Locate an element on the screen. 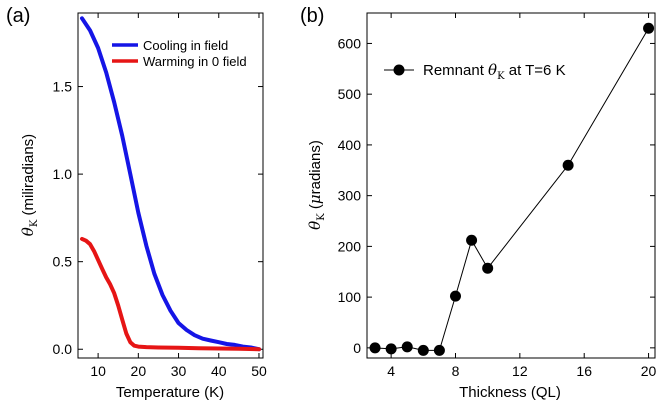 This screenshot has width=667, height=406. x-tick-label: 40 is located at coordinates (219, 371).